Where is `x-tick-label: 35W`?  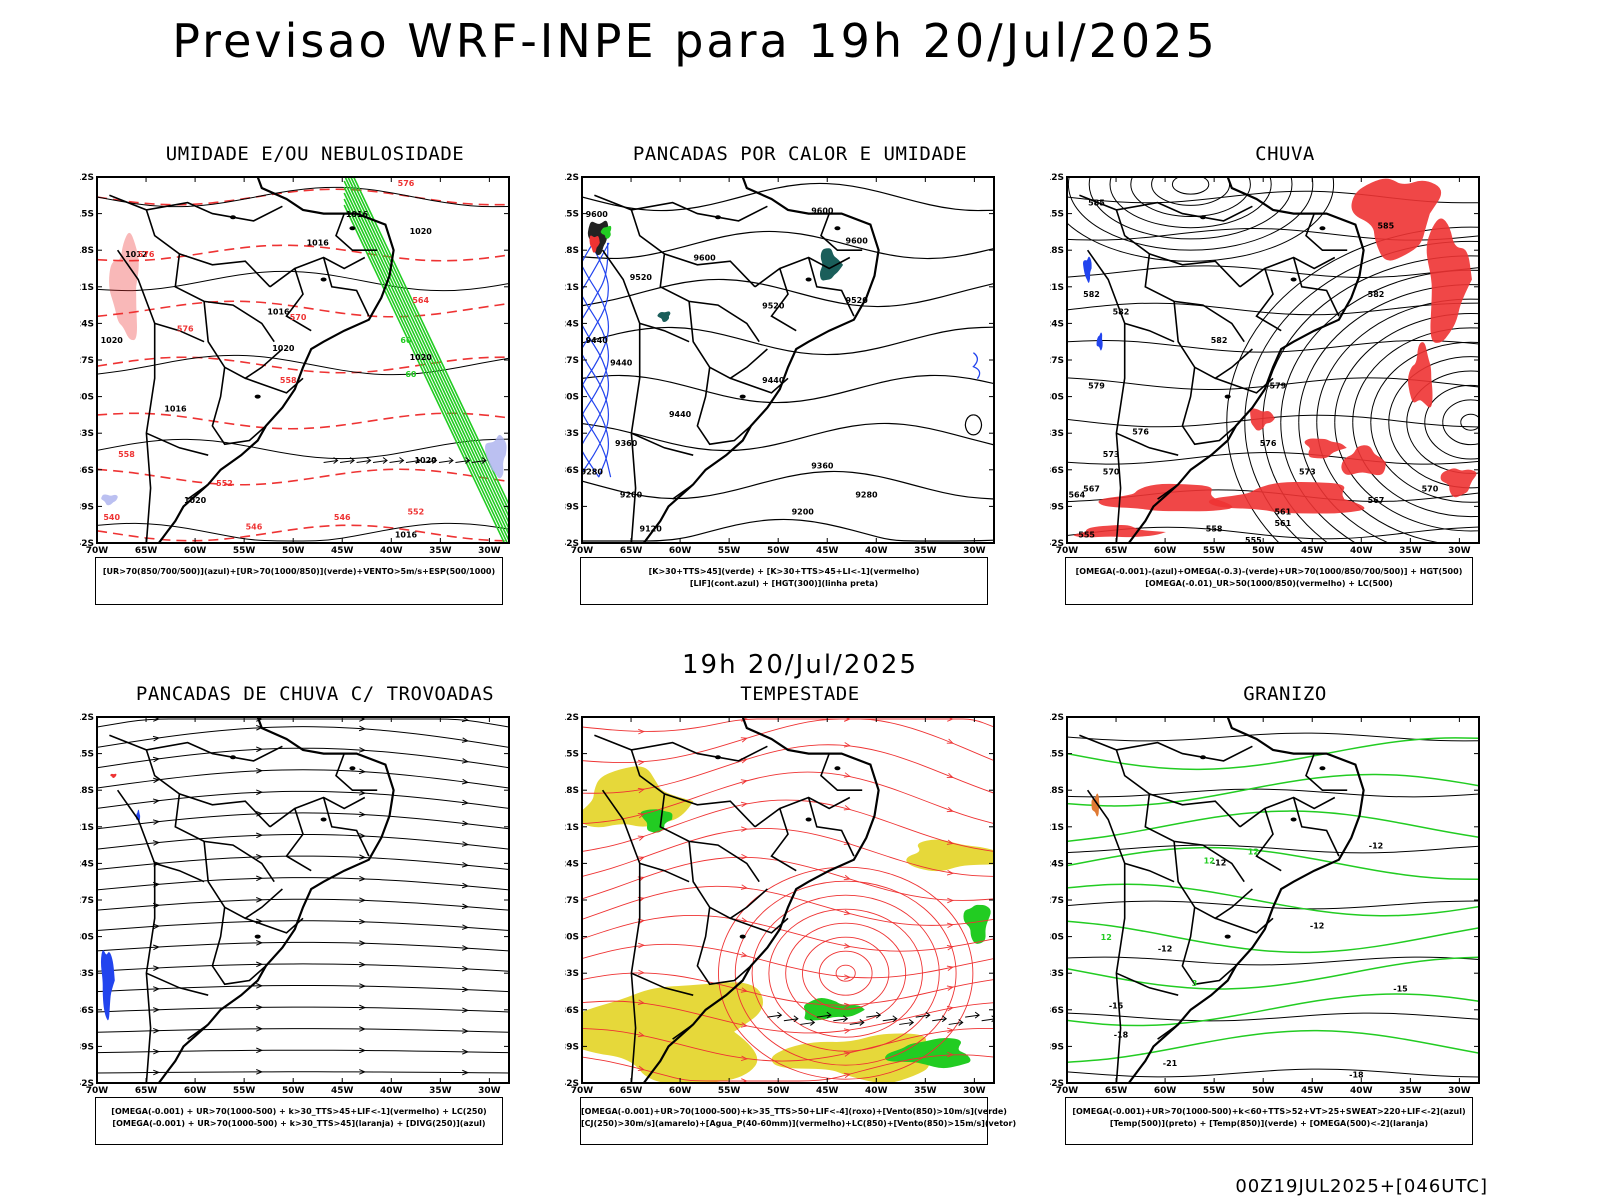
x-tick-label: 35W is located at coordinates (925, 551).